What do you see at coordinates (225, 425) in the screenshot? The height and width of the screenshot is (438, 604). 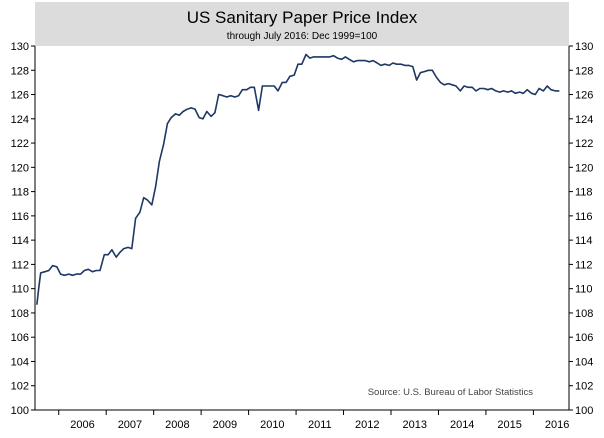 I see `x-tick-label: 2009` at bounding box center [225, 425].